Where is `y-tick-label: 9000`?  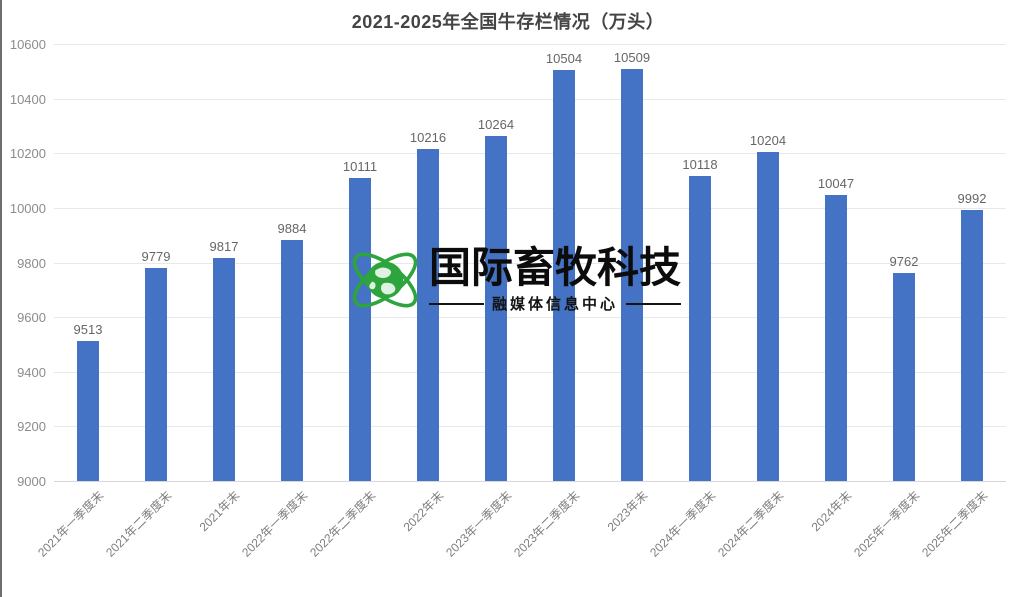 y-tick-label: 9000 is located at coordinates (31, 481).